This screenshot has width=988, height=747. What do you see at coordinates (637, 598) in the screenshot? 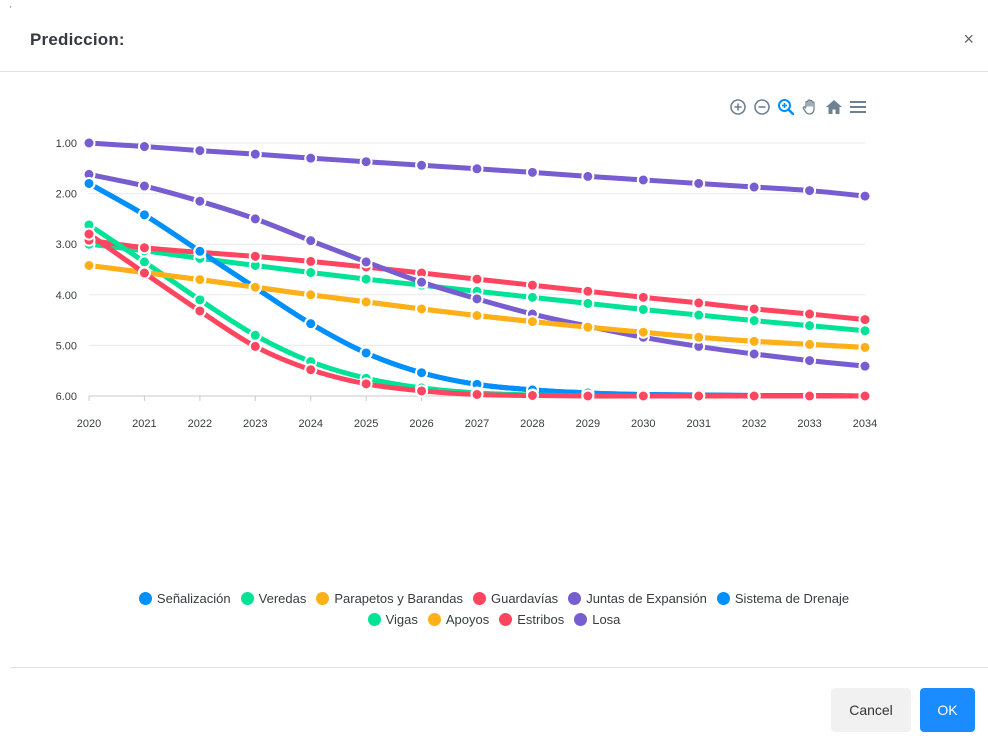
I see `legend-item: Juntas de Expansión` at bounding box center [637, 598].